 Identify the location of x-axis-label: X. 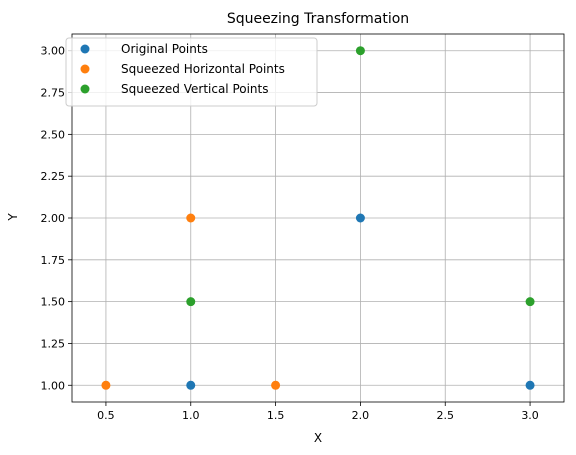
(318, 438).